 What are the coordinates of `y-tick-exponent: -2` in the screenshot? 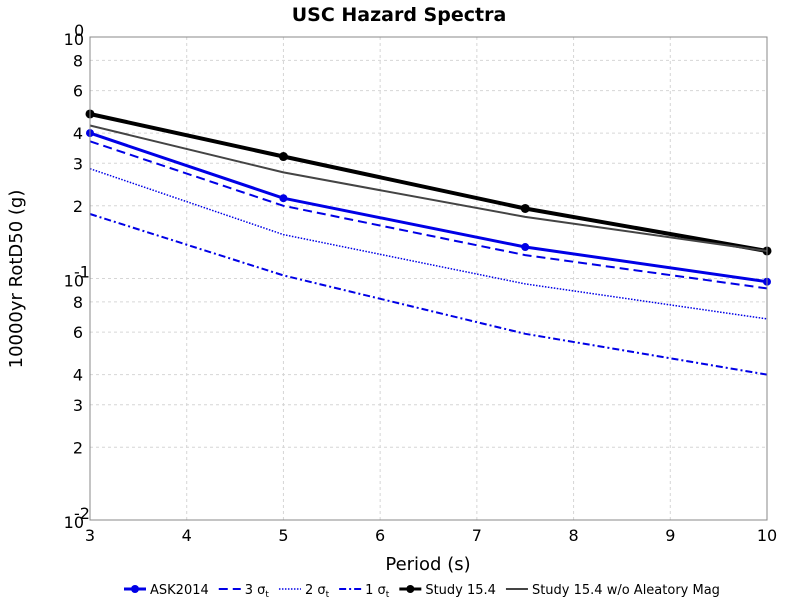 It's located at (82, 513).